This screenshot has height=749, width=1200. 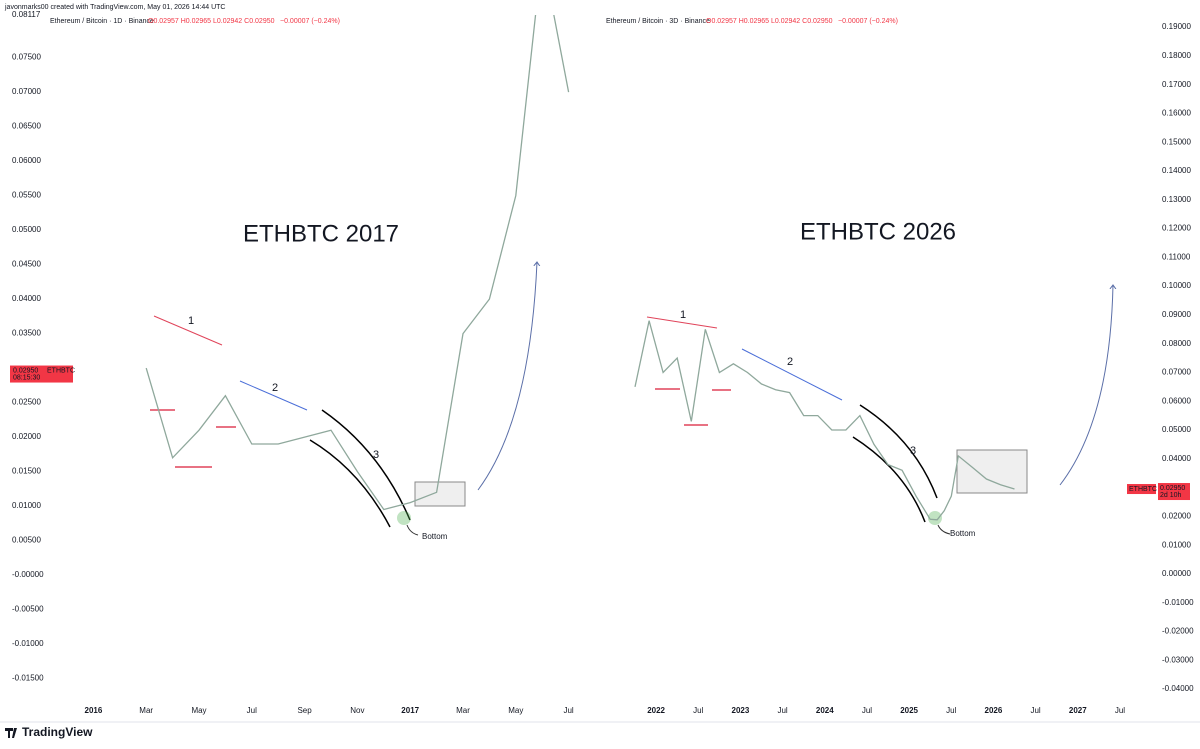 What do you see at coordinates (1176, 314) in the screenshot?
I see `y-tick-label: 0.09000` at bounding box center [1176, 314].